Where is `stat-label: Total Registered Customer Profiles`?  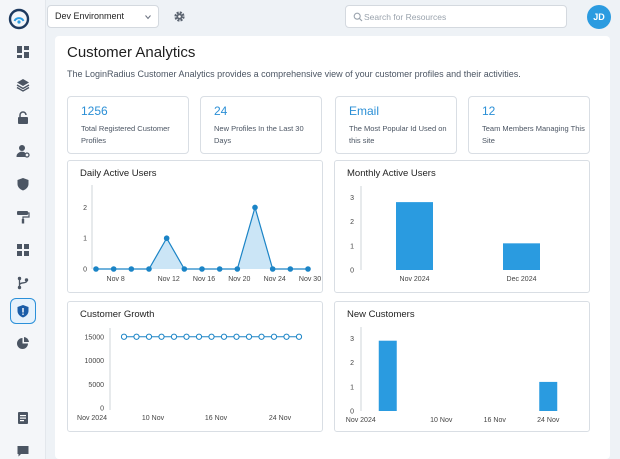
stat-label: Total Registered Customer Profiles is located at coordinates (125, 134).